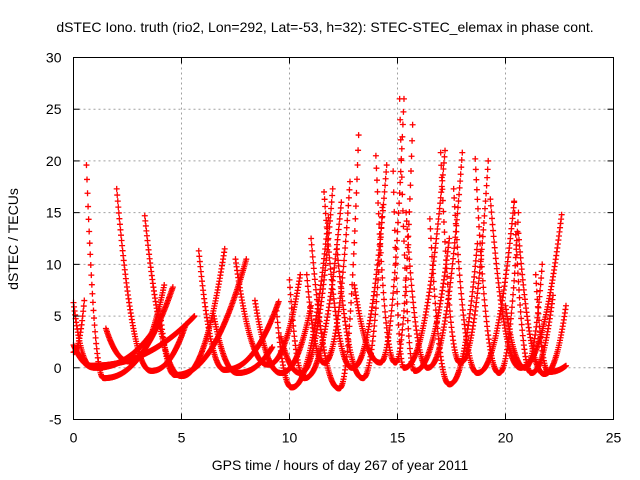  Describe the element at coordinates (290, 438) in the screenshot. I see `x-tick-label: 10` at that location.